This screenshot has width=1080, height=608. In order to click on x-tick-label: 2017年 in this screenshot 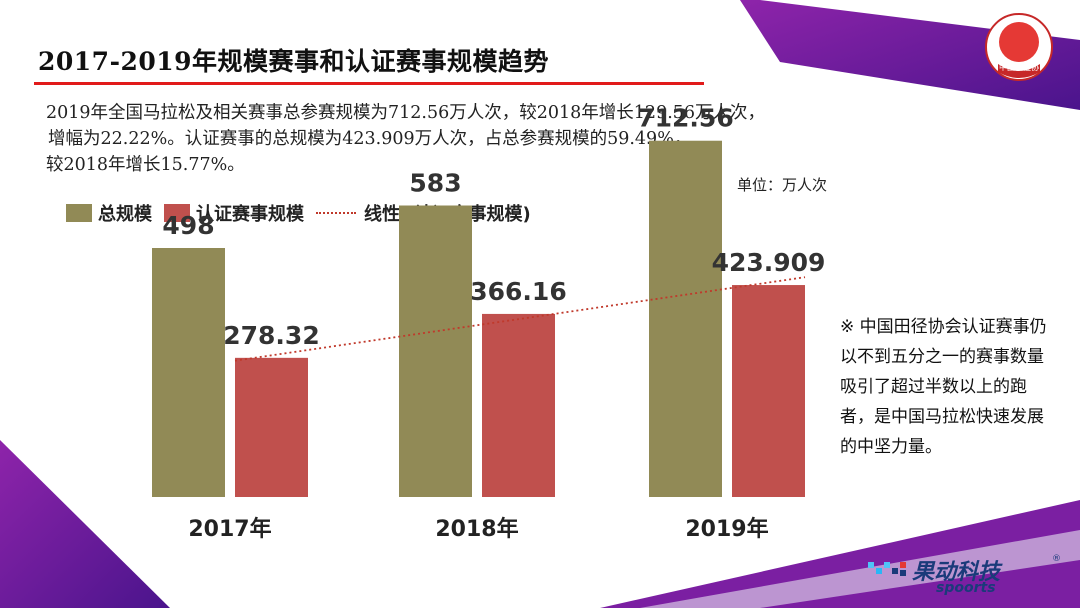, I will do `click(229, 529)`.